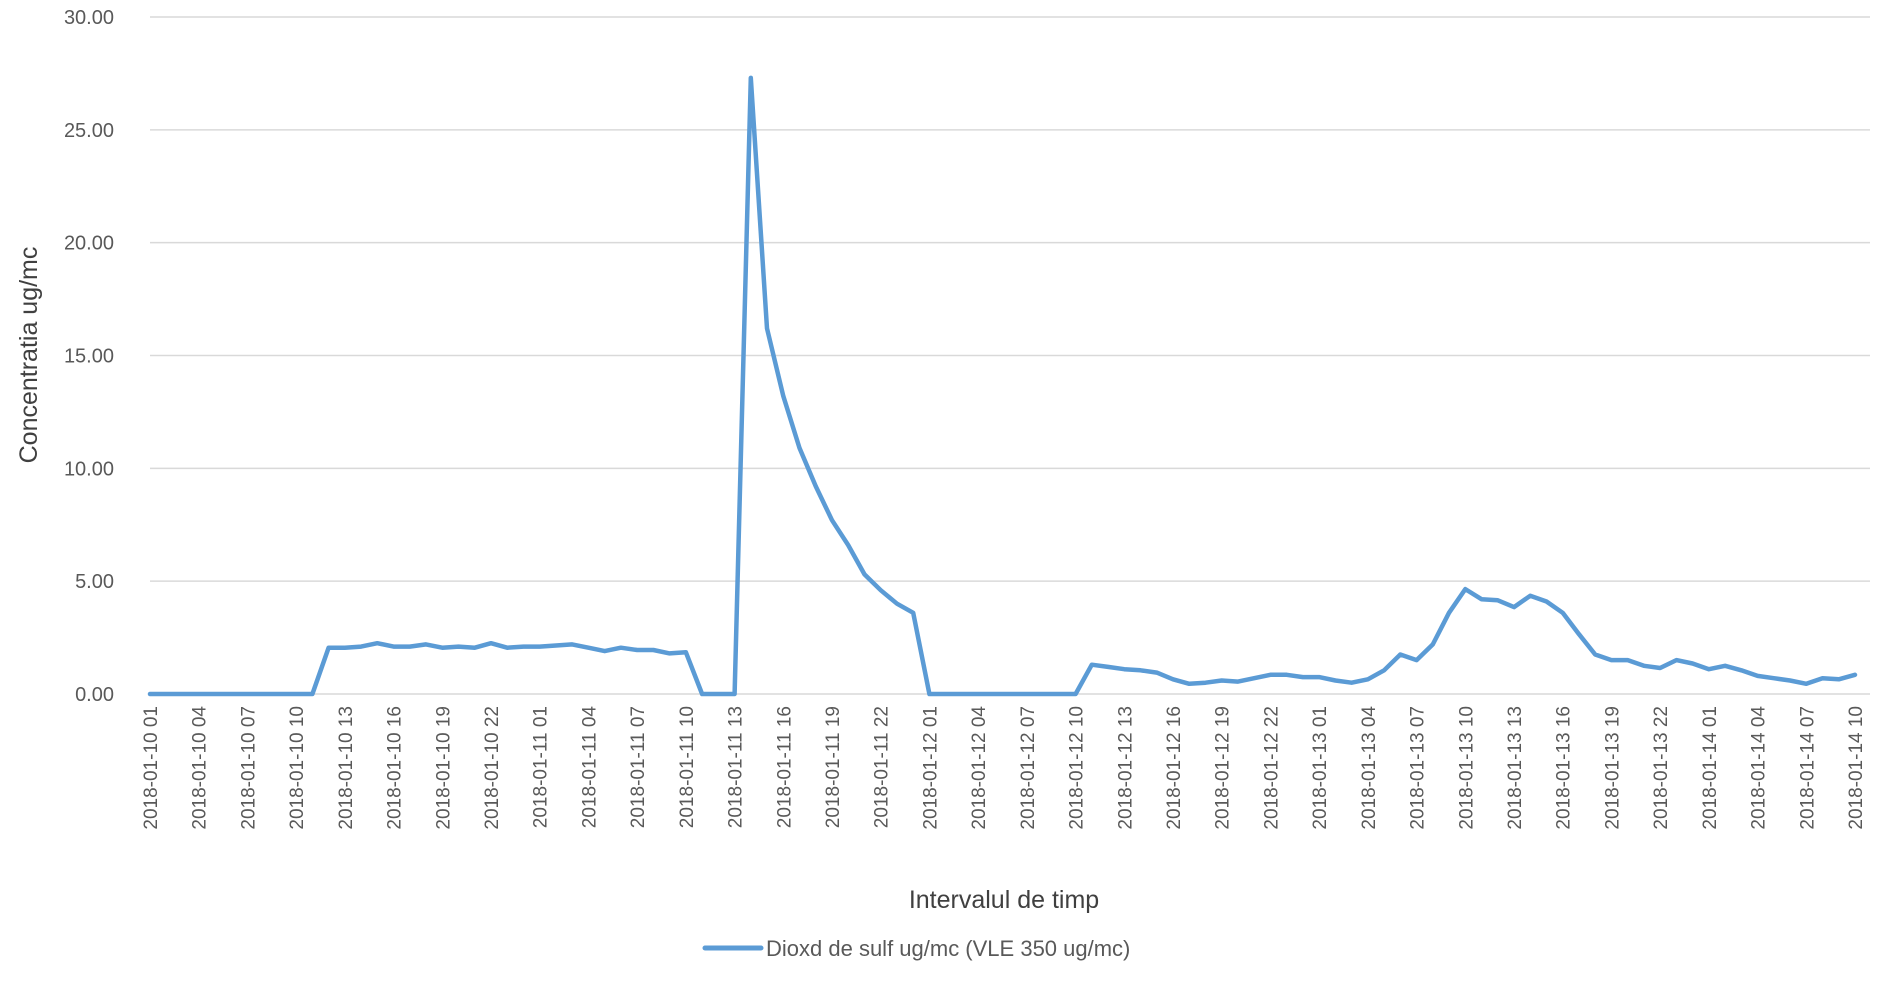 This screenshot has width=1888, height=997. I want to click on x-axis-title: Intervalul de timp, so click(1004, 900).